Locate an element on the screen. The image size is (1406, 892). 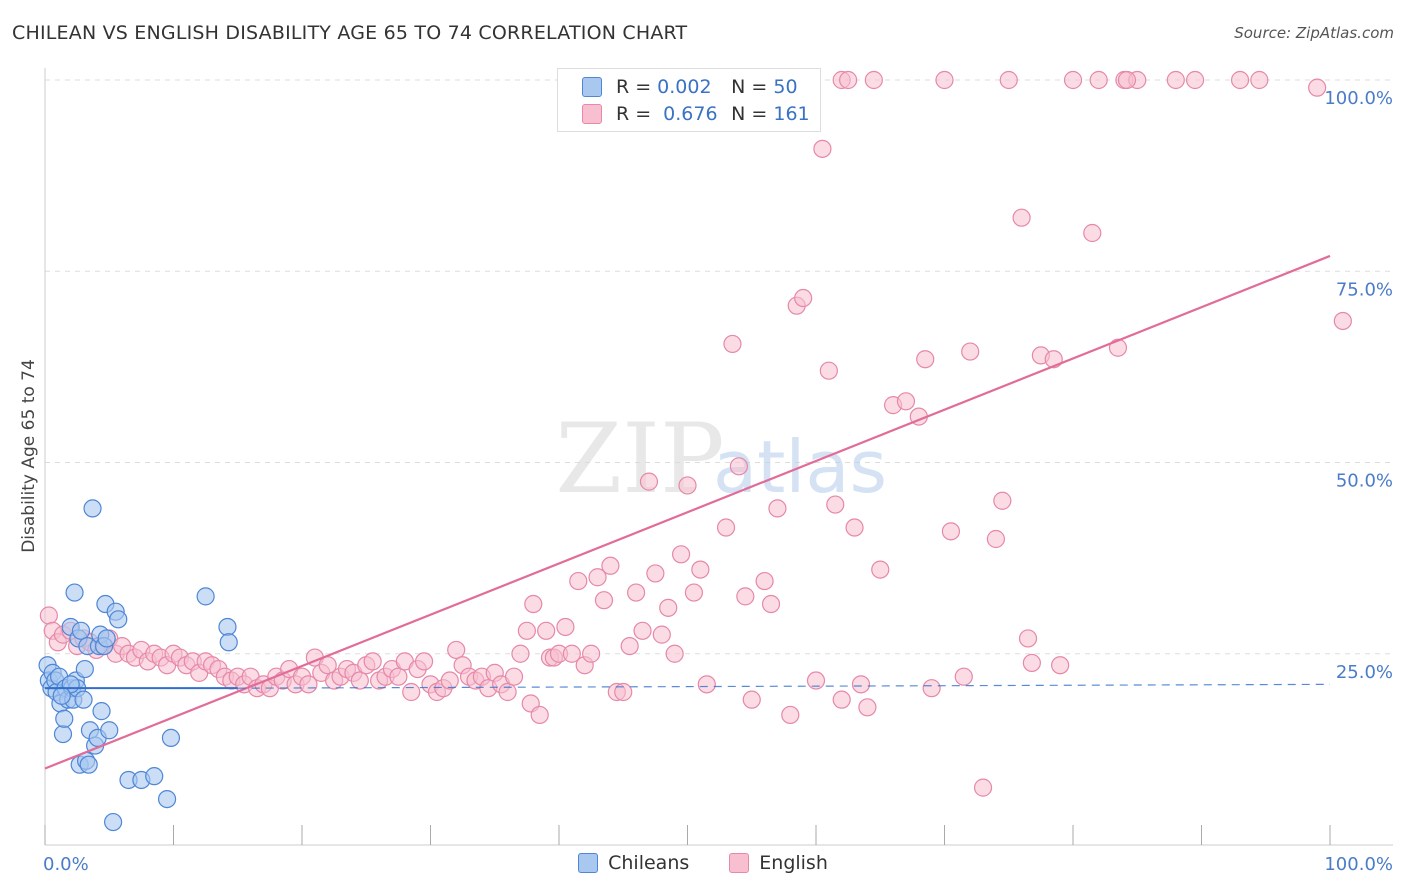
chileans-legend-swatch is located at coordinates (588, 863).